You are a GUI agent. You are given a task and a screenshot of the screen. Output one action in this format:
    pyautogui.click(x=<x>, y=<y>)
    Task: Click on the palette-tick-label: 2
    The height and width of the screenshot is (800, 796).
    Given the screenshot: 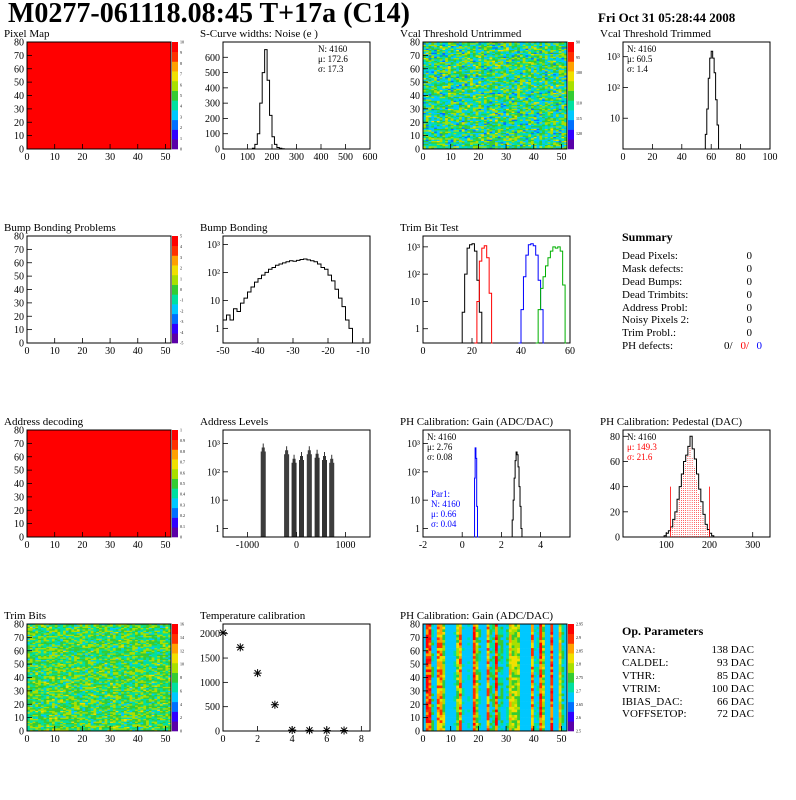 What is the action you would take?
    pyautogui.click(x=181, y=268)
    